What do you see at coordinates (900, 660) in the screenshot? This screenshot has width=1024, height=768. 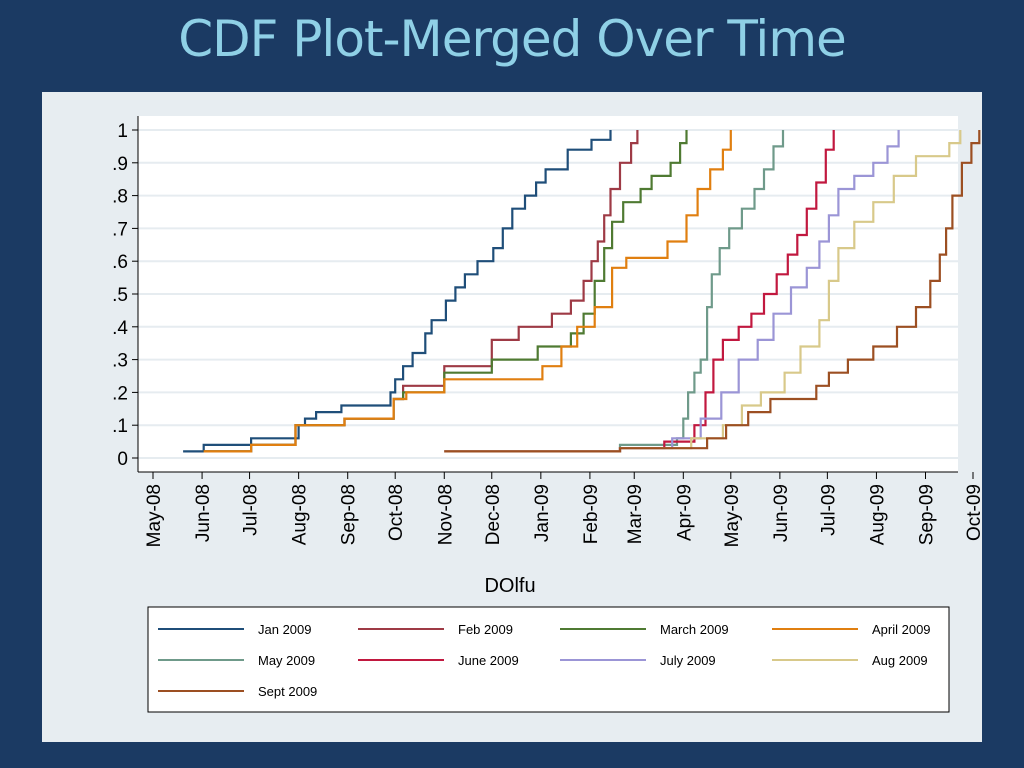 I see `legend-label: Aug 2009` at bounding box center [900, 660].